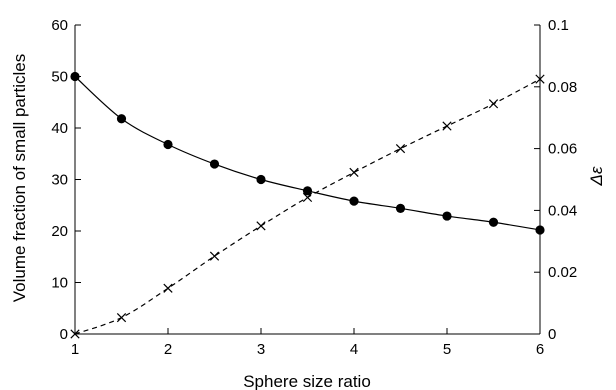 The image size is (616, 390). What do you see at coordinates (19, 178) in the screenshot?
I see `y-axis-title: Volume fraction of small particles` at bounding box center [19, 178].